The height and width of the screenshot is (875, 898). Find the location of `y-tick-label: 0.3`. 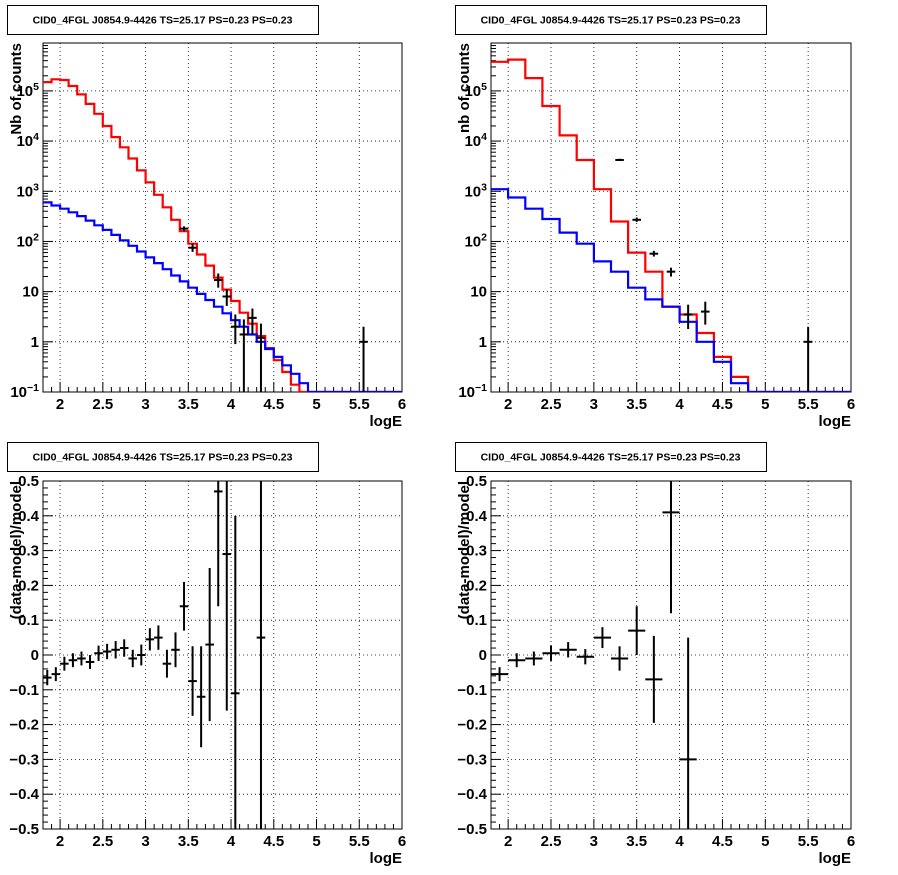

y-tick-label: 0.3 is located at coordinates (476, 551).